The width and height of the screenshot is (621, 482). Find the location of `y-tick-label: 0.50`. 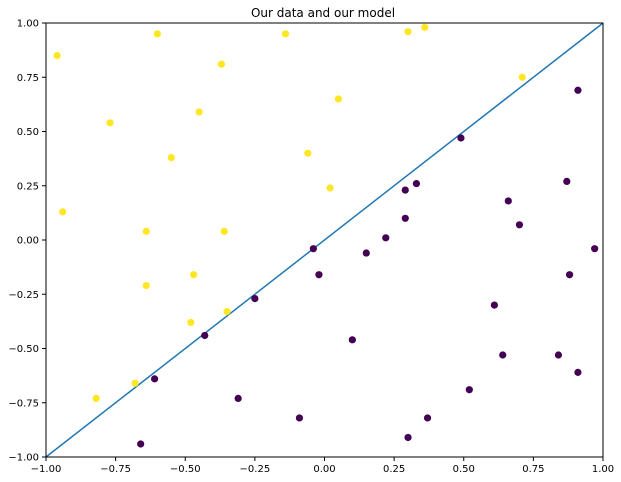

y-tick-label: 0.50 is located at coordinates (28, 132).